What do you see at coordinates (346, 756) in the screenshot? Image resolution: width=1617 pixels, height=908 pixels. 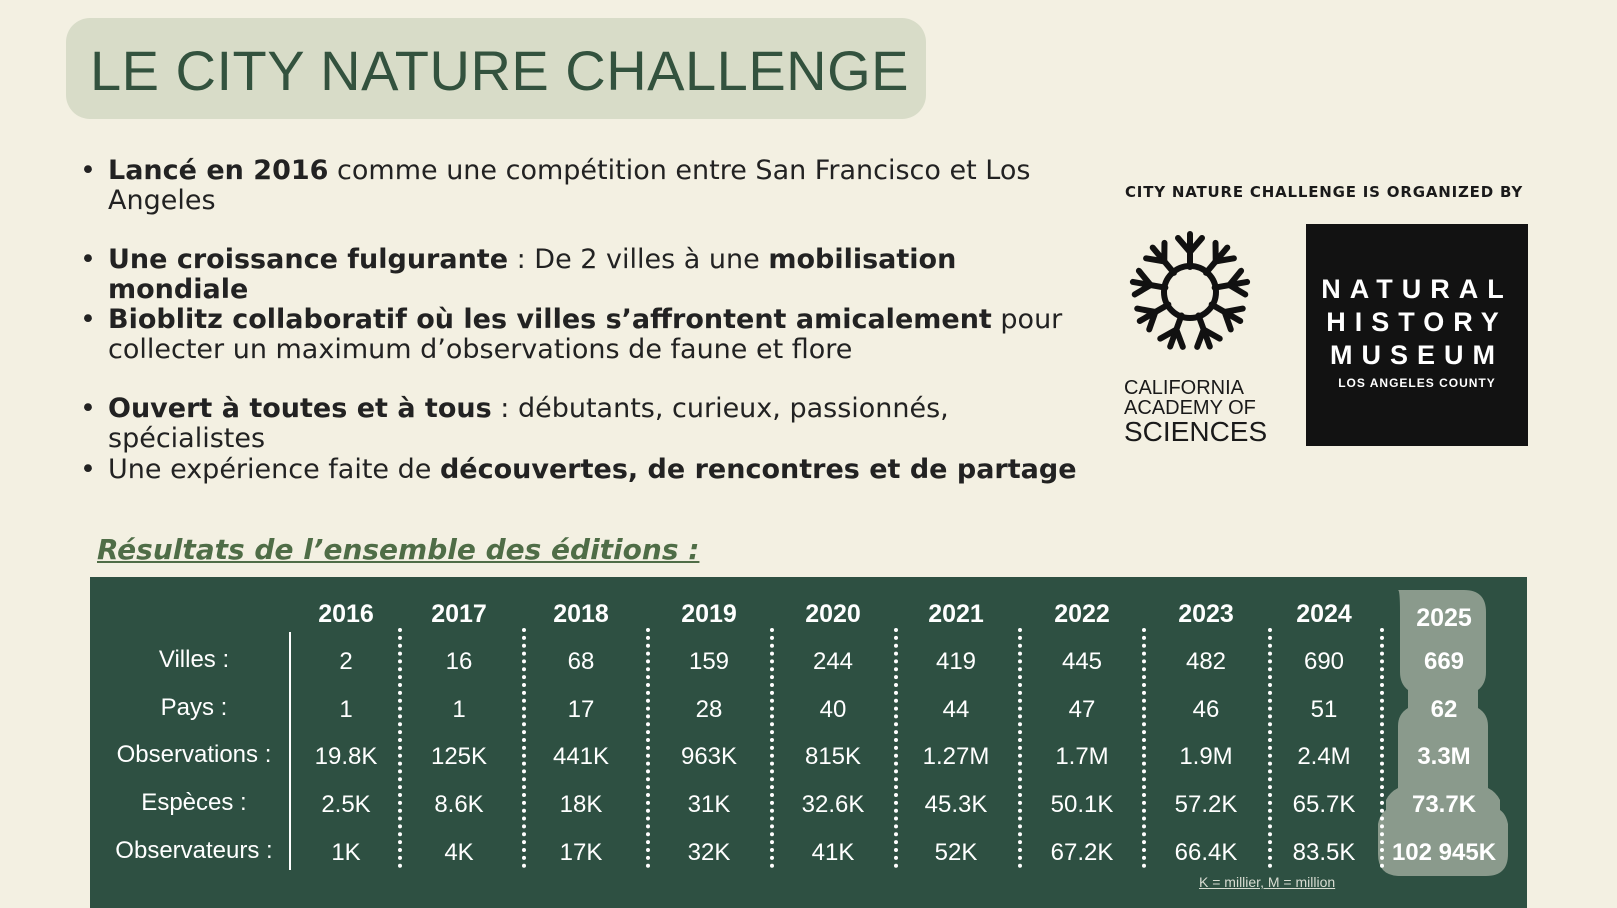 I see `table-cell: 19.8K` at bounding box center [346, 756].